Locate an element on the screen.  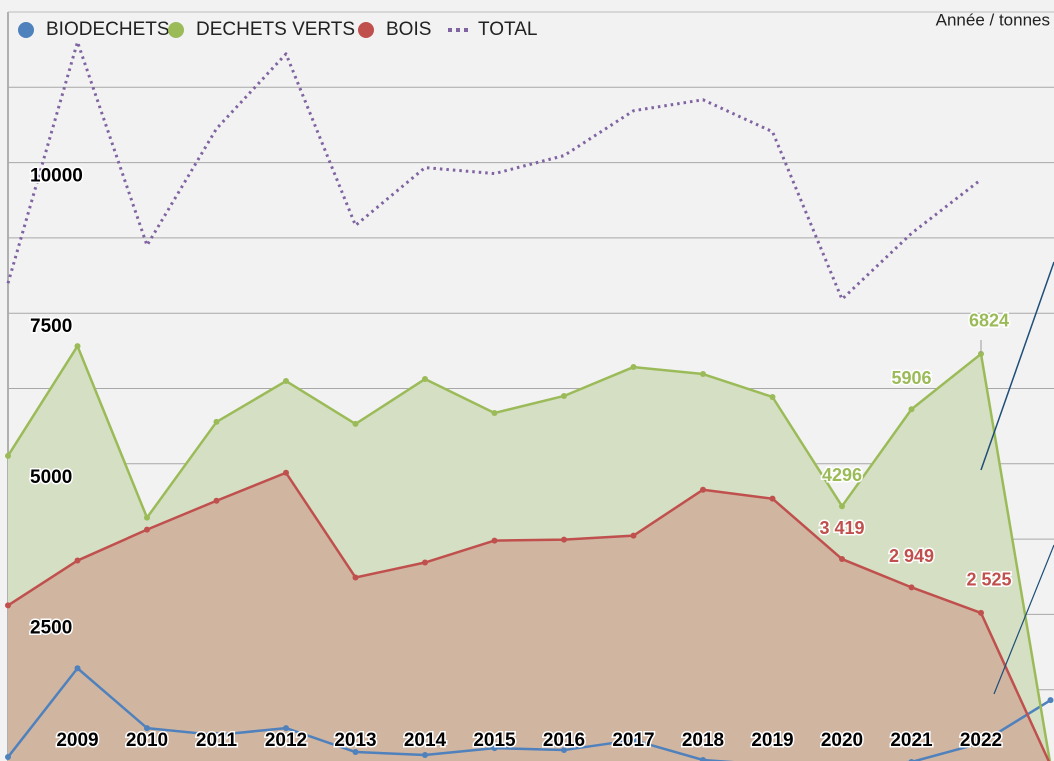
x-tick-label: 2017 is located at coordinates (633, 740).